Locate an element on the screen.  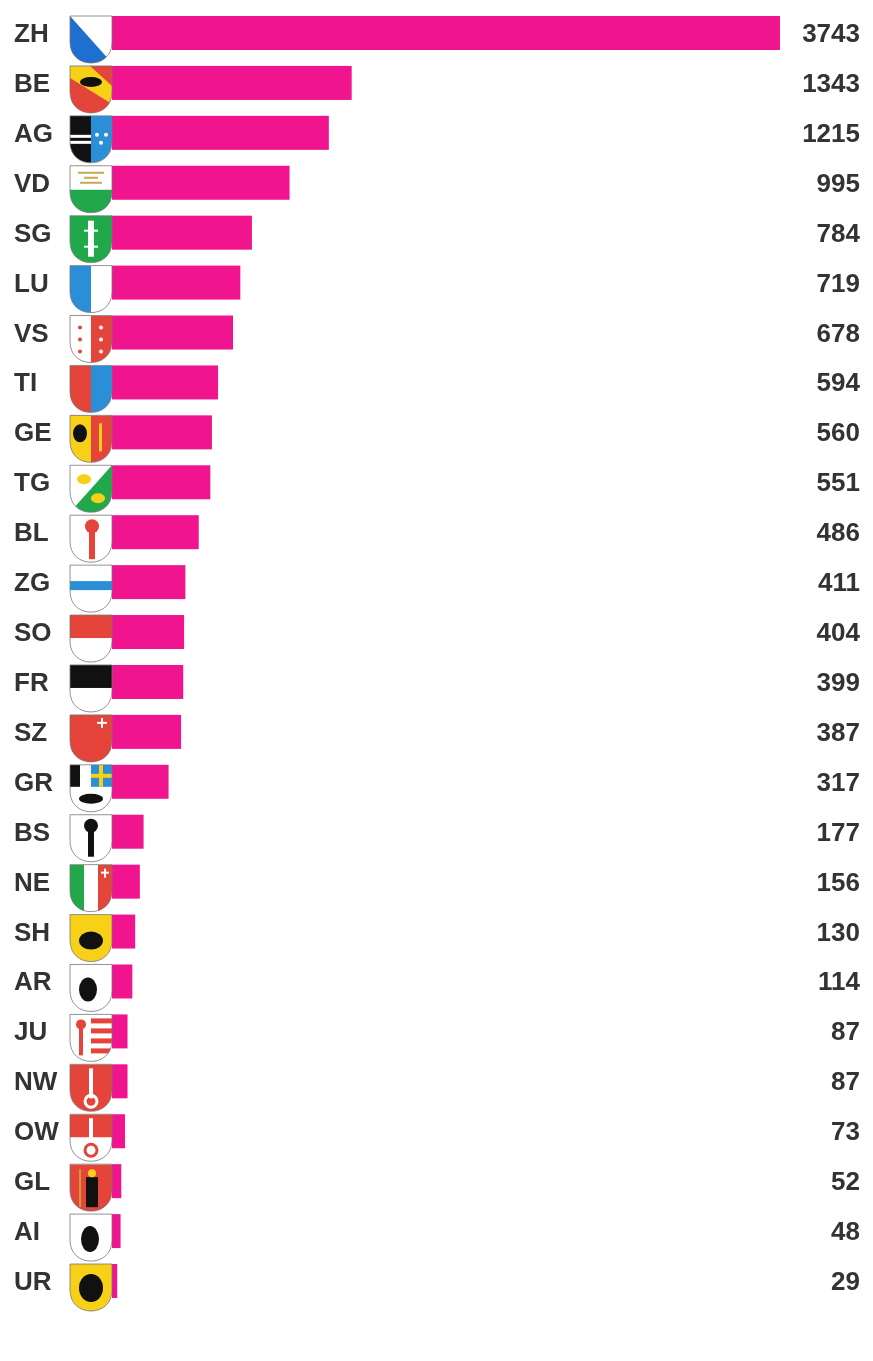
data-label: 399 is located at coordinates (838, 681).